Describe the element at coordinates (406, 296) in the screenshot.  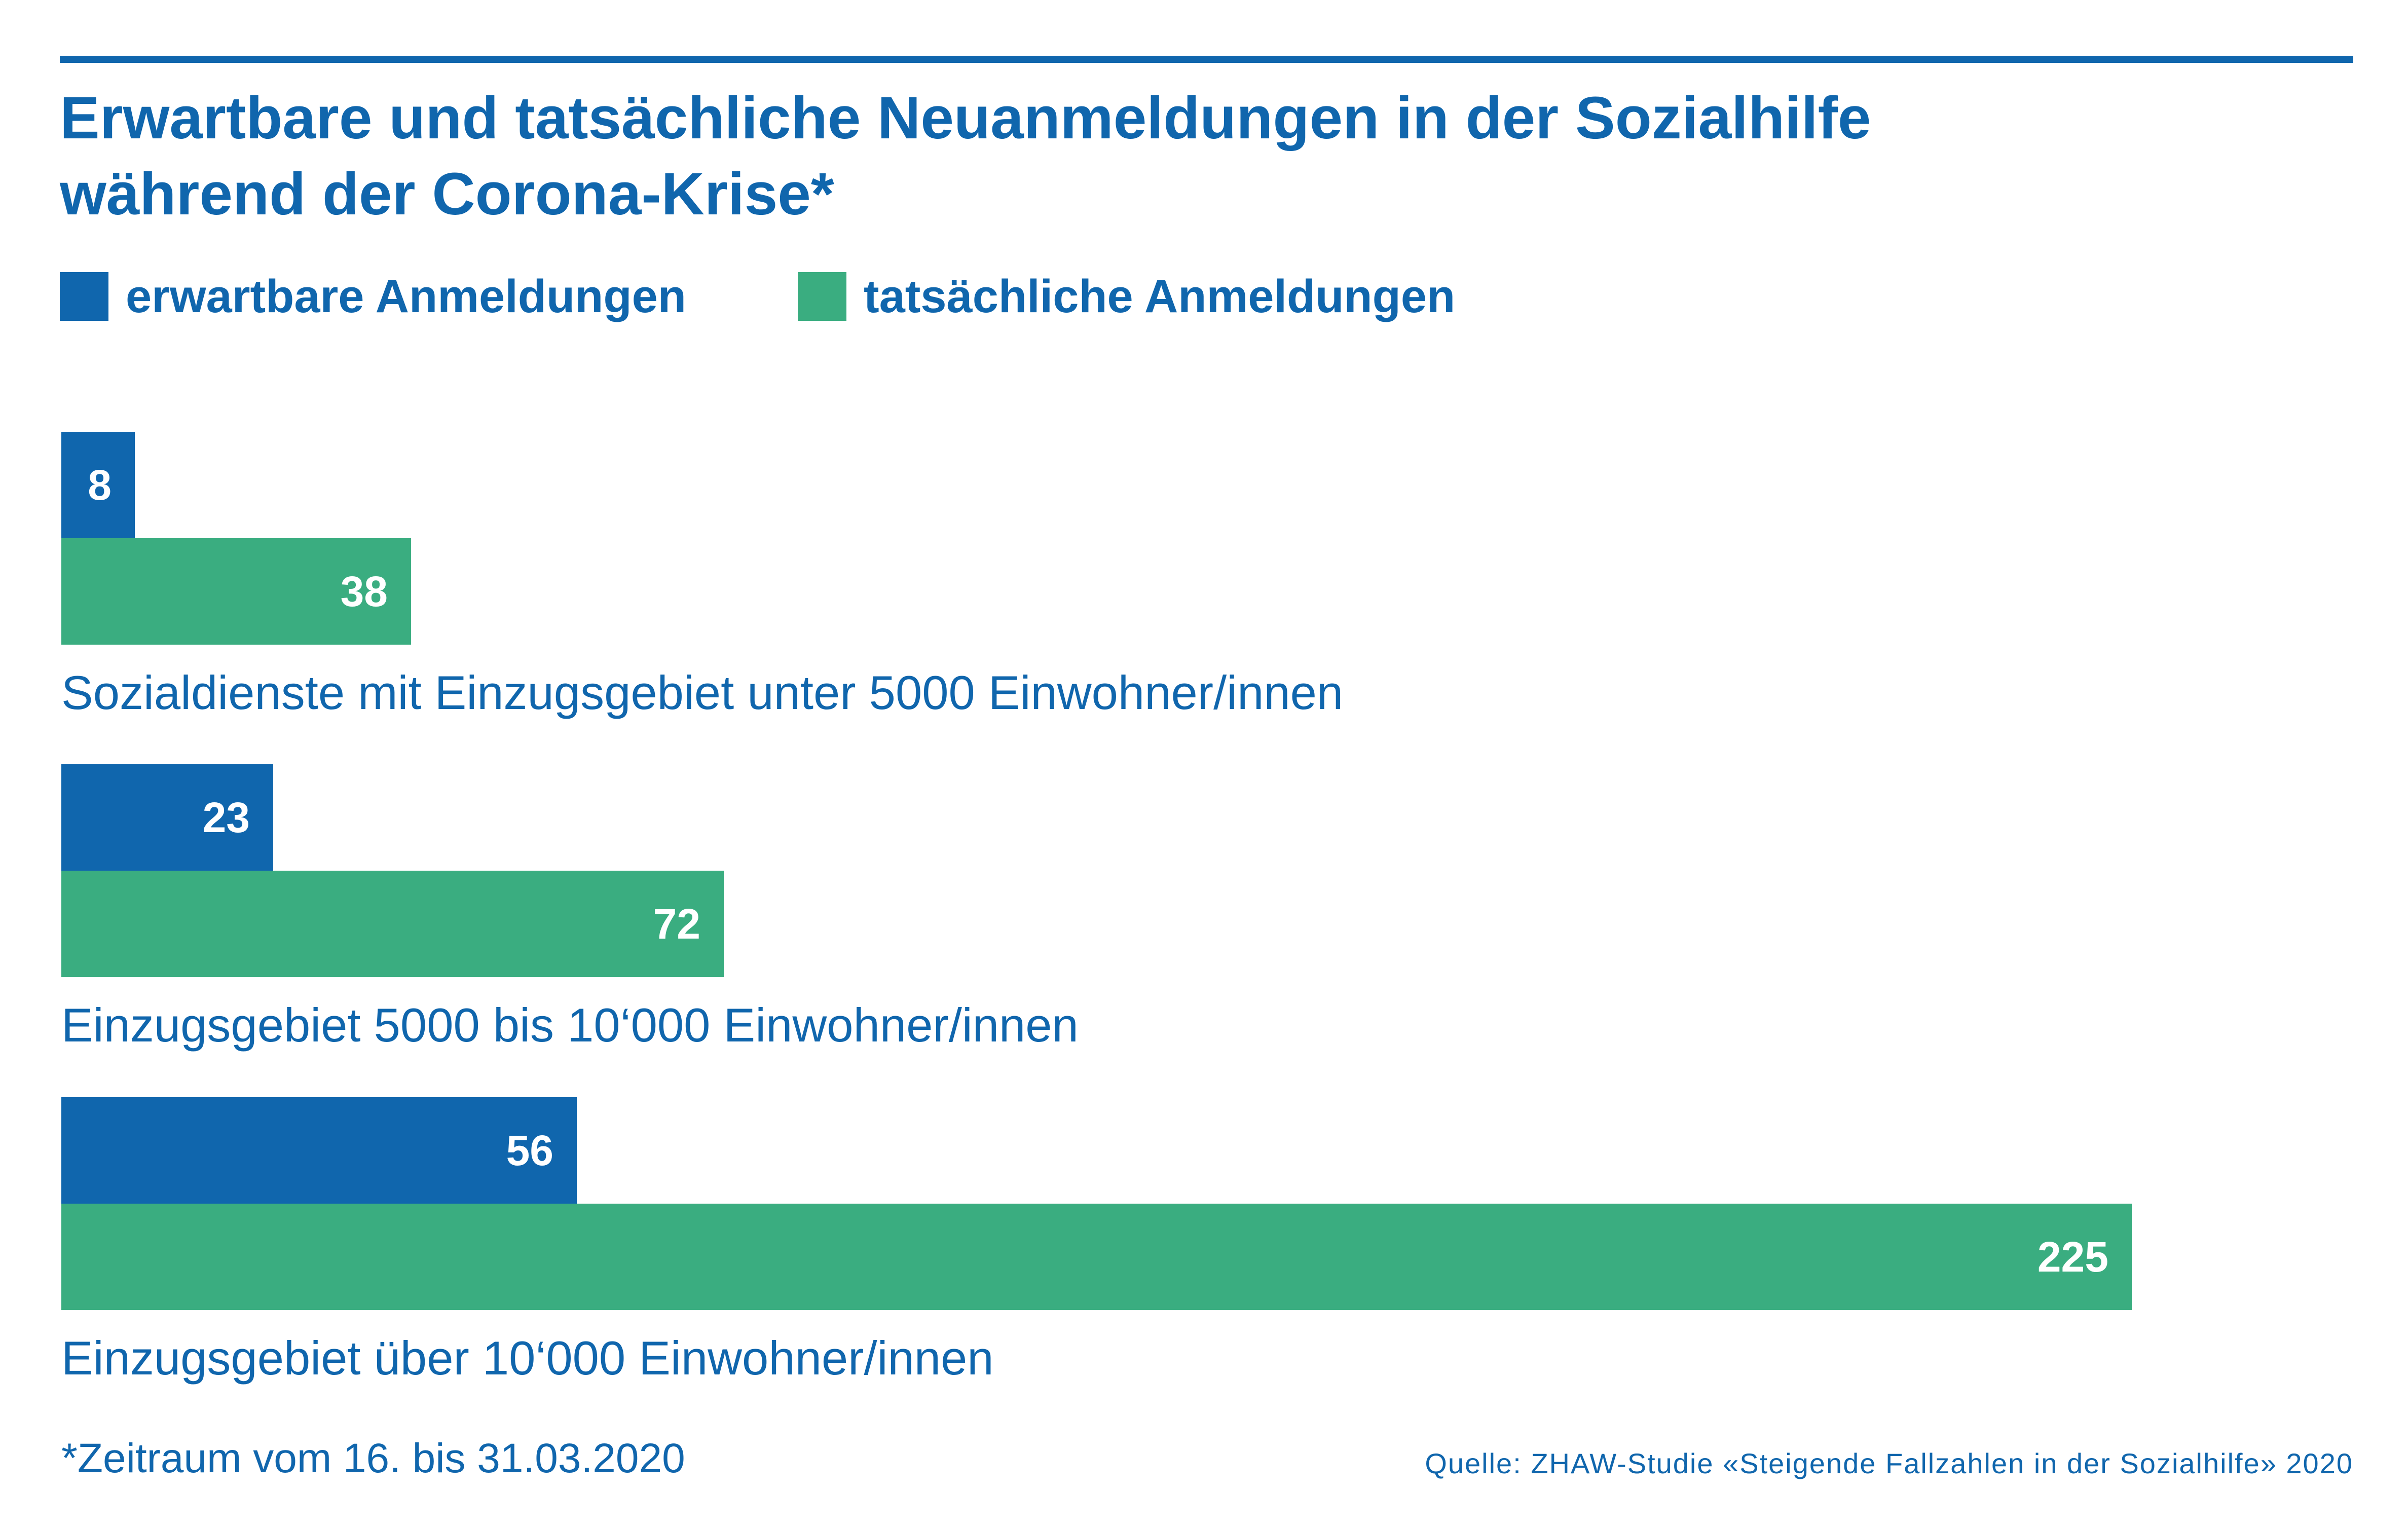
I see `legend-label-expected: erwartbare Anmeldungen` at that location.